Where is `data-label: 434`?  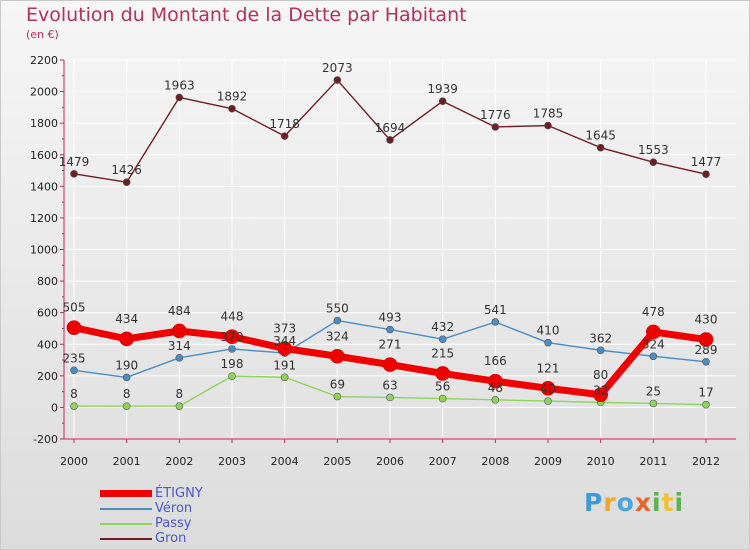 data-label: 434 is located at coordinates (126, 319).